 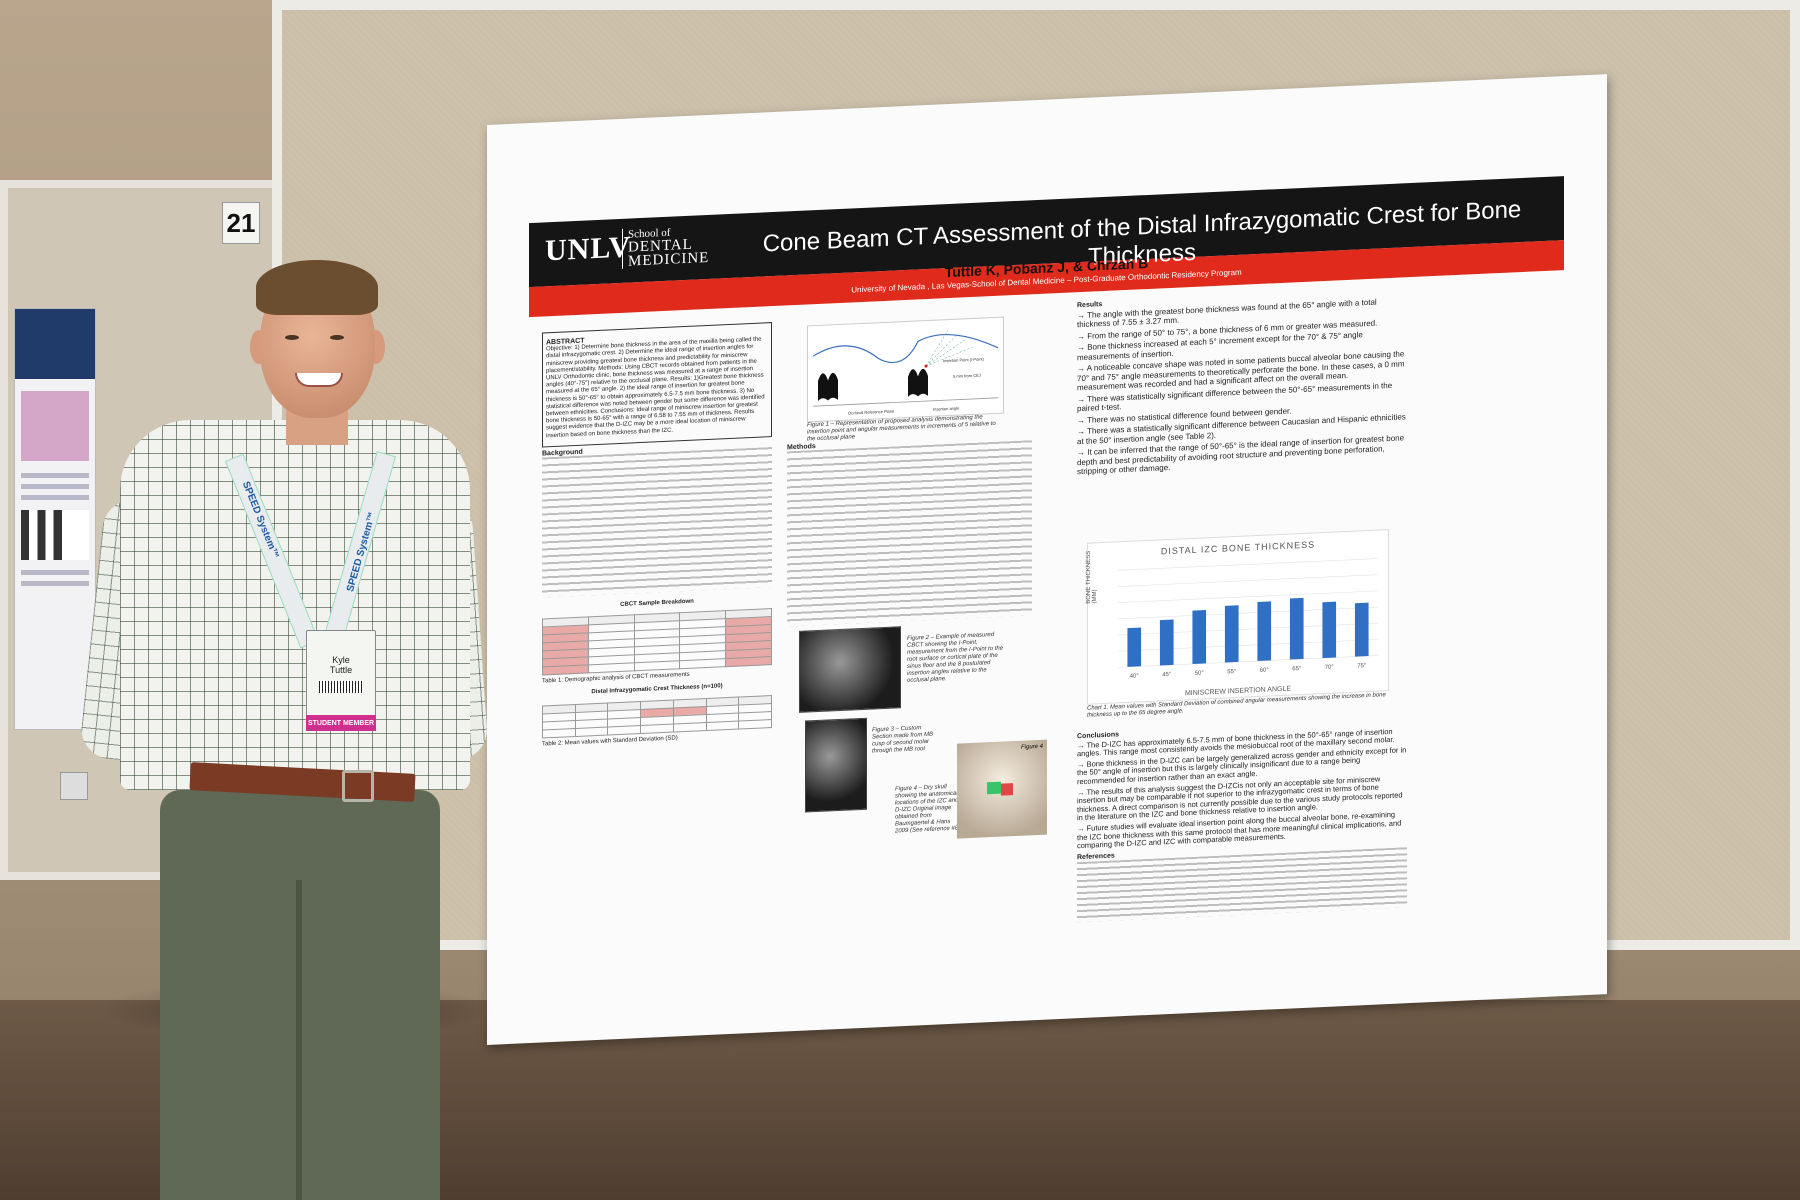 What do you see at coordinates (1232, 672) in the screenshot?
I see `chart-tick-label-3: 55°` at bounding box center [1232, 672].